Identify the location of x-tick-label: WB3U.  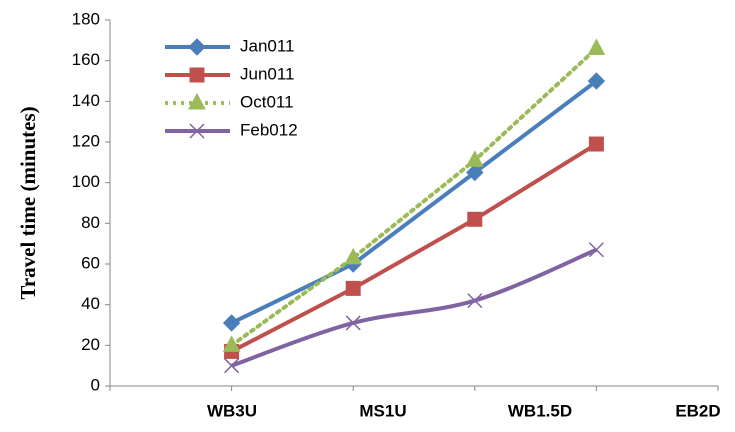
(232, 410).